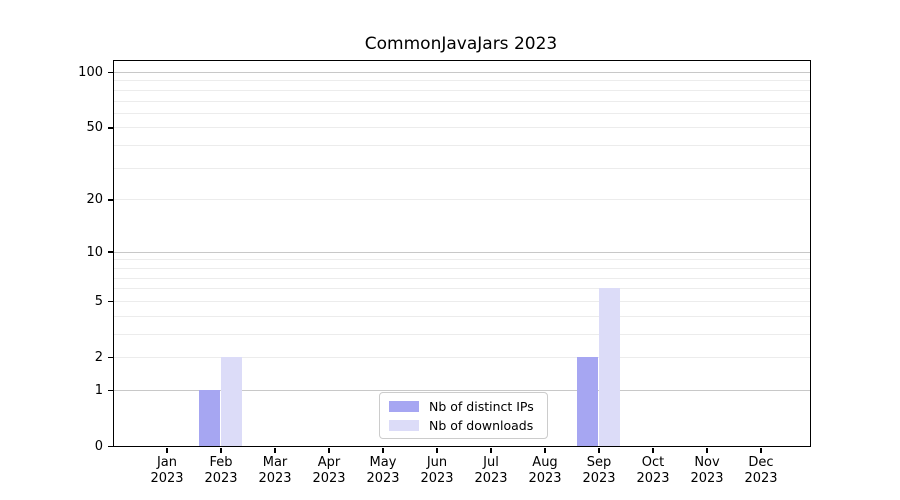 This screenshot has height=500, width=900. Describe the element at coordinates (221, 470) in the screenshot. I see `x-tick-label-feb: Feb 2023` at that location.